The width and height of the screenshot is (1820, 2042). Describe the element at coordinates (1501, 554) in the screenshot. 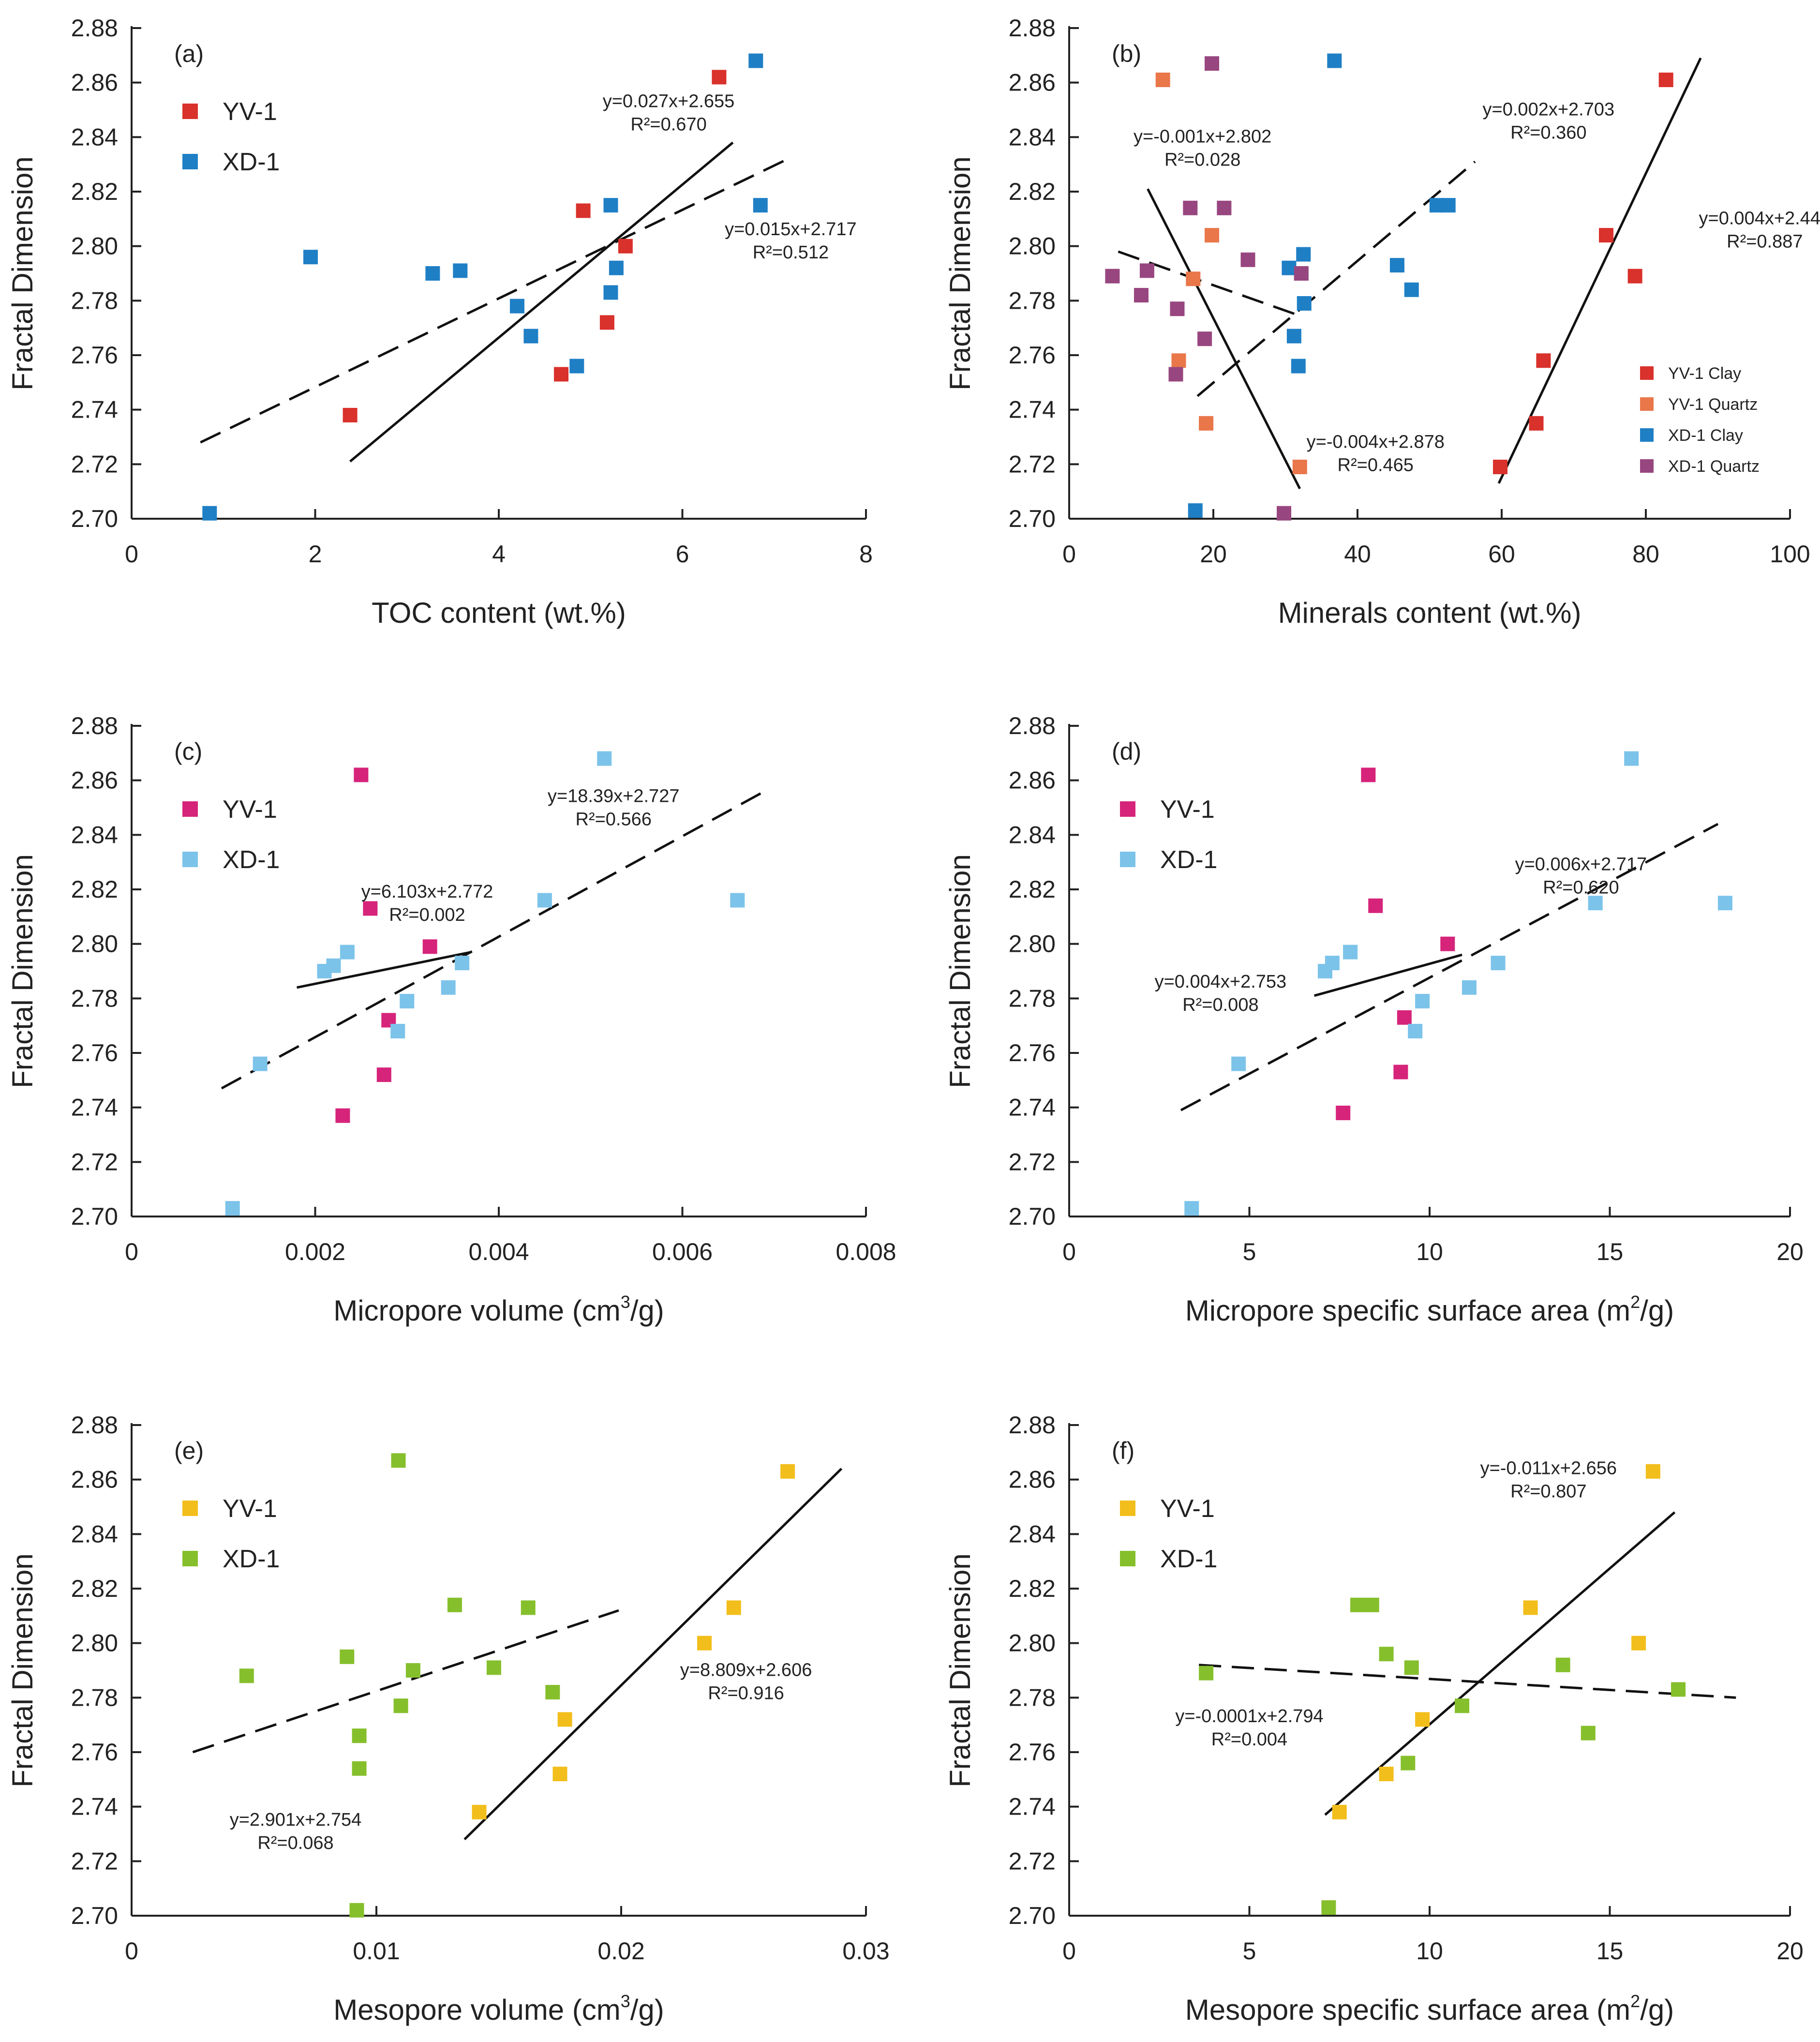

I see `x-tick-label: 60` at that location.